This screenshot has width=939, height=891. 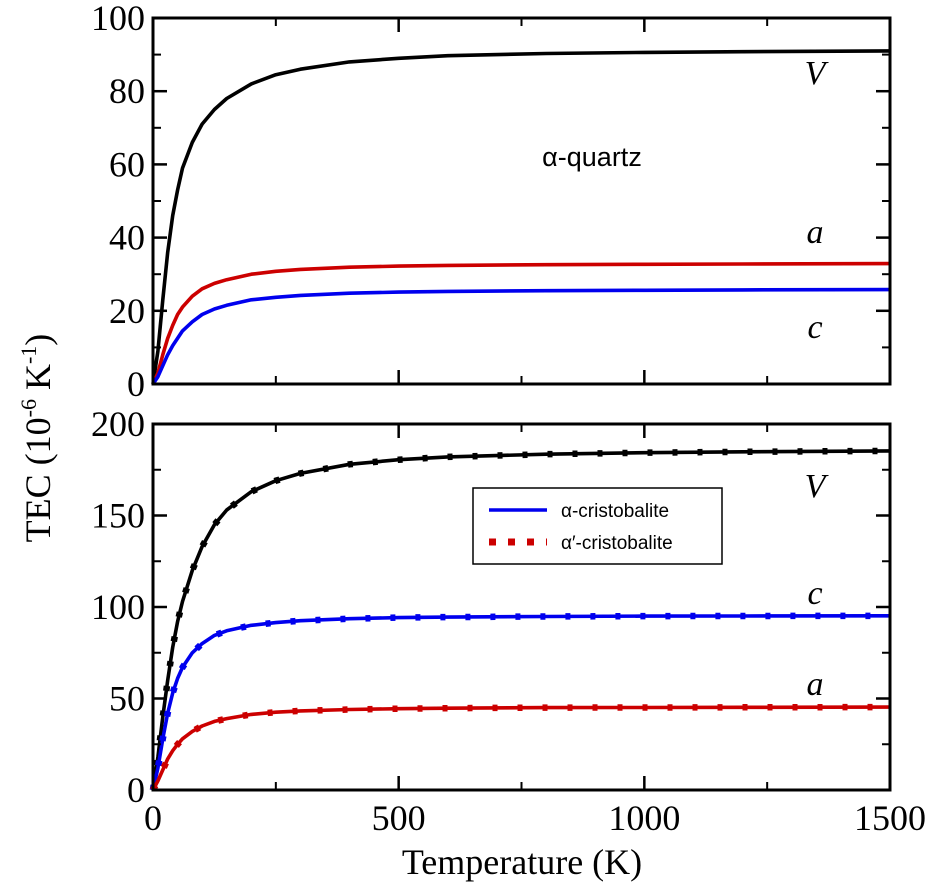 I want to click on x-axis-title: Temperature (K), so click(x=522, y=862).